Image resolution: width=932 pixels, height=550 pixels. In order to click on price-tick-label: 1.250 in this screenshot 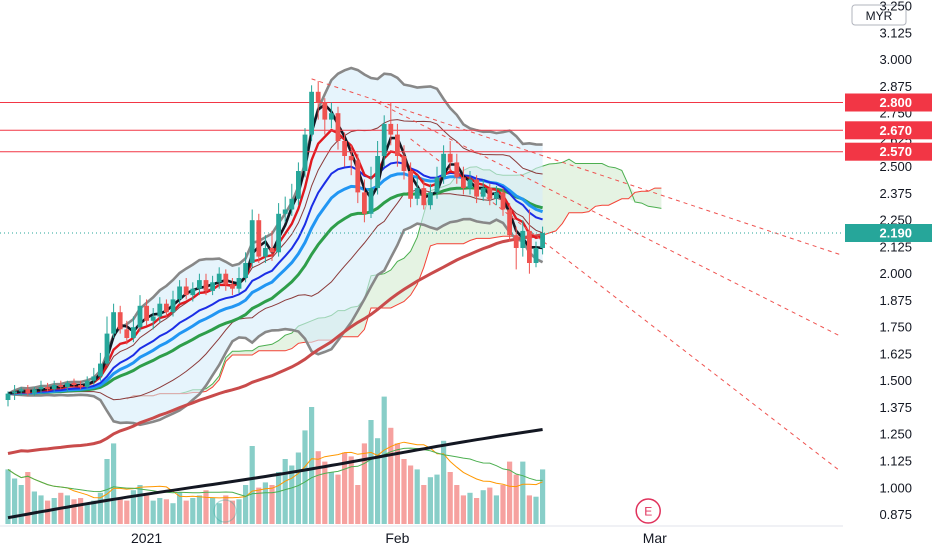, I will do `click(895, 434)`.